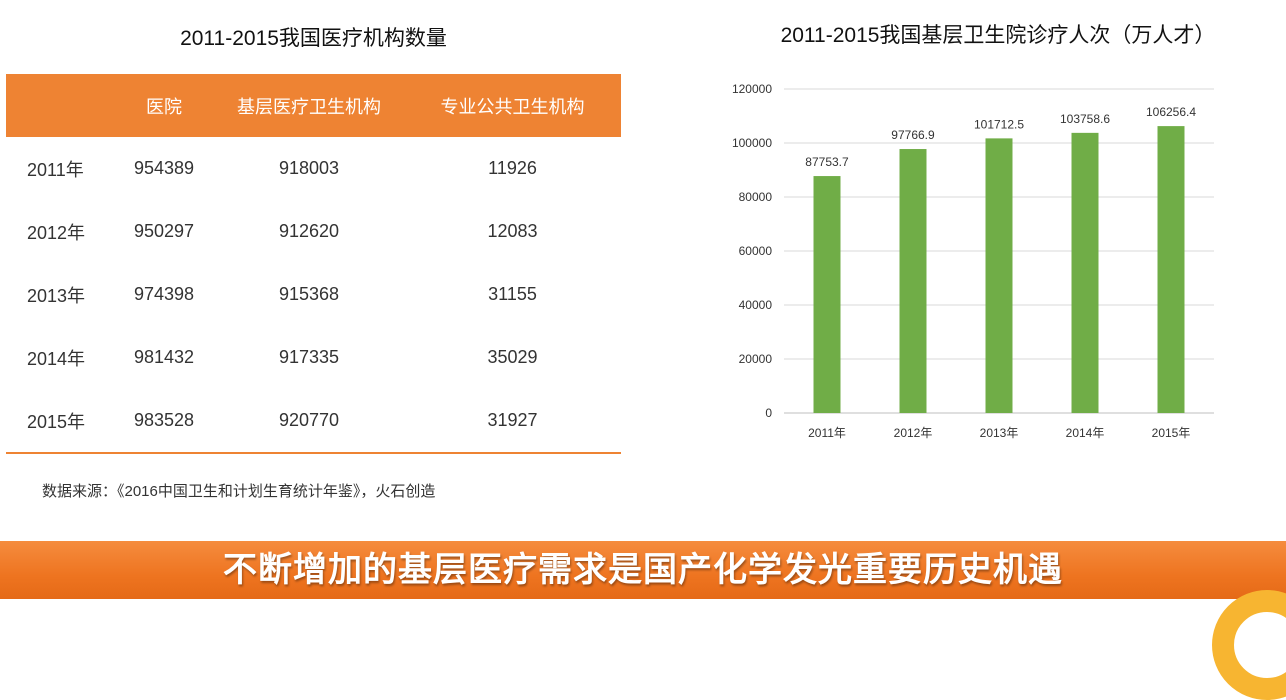  Describe the element at coordinates (164, 168) in the screenshot. I see `table-cell: 954389` at that location.